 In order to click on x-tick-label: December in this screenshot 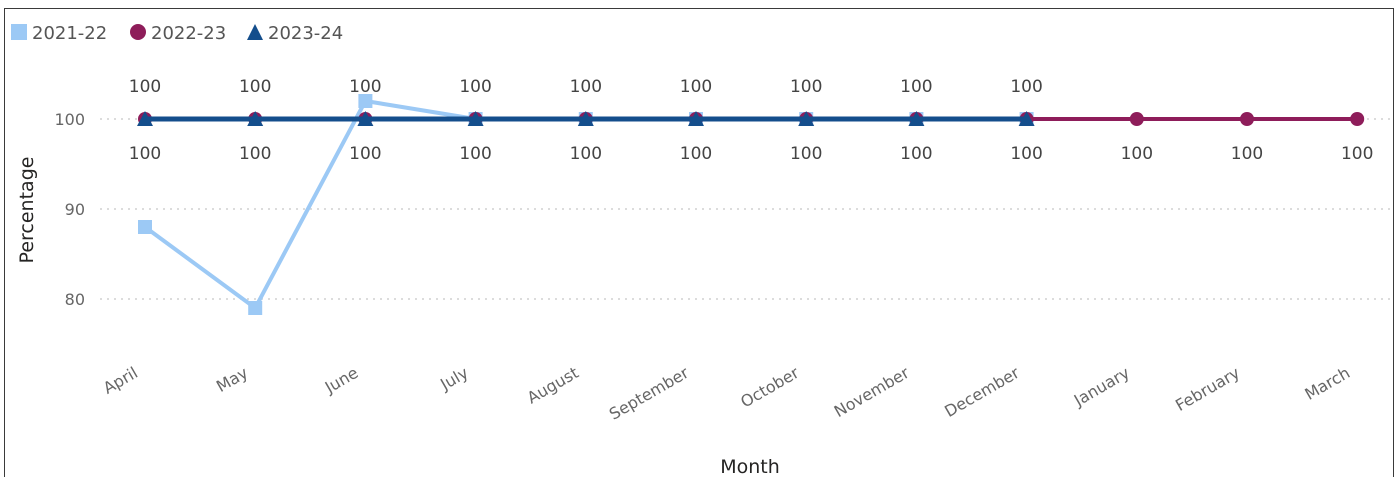, I will do `click(982, 392)`.